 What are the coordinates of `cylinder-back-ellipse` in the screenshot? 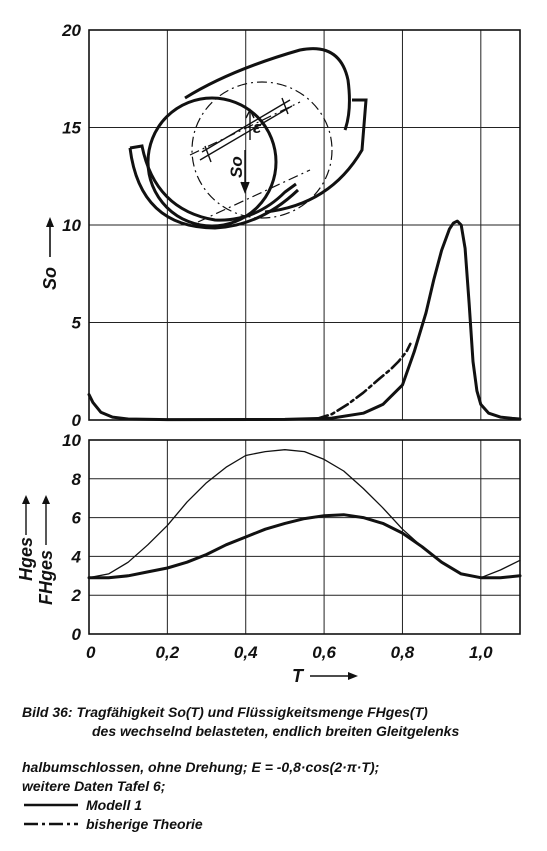 It's located at (262, 150).